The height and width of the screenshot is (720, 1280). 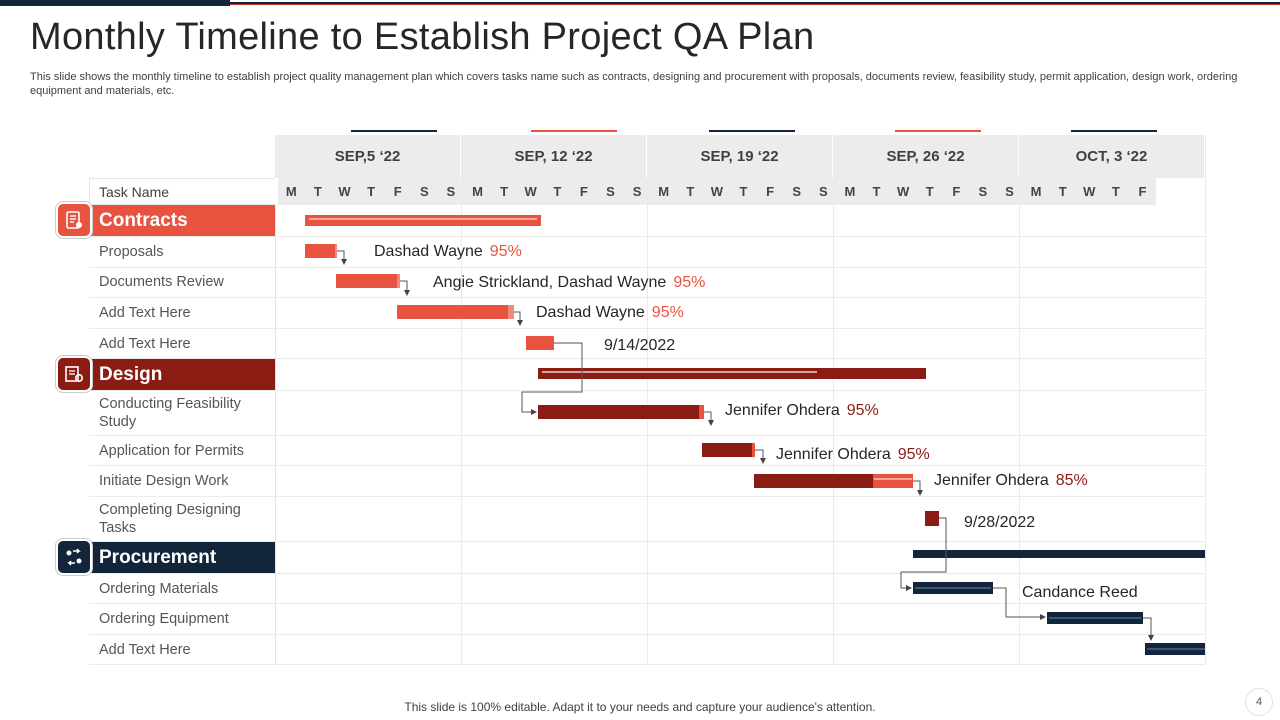 What do you see at coordinates (1059, 554) in the screenshot?
I see `summary-bar-procurement` at bounding box center [1059, 554].